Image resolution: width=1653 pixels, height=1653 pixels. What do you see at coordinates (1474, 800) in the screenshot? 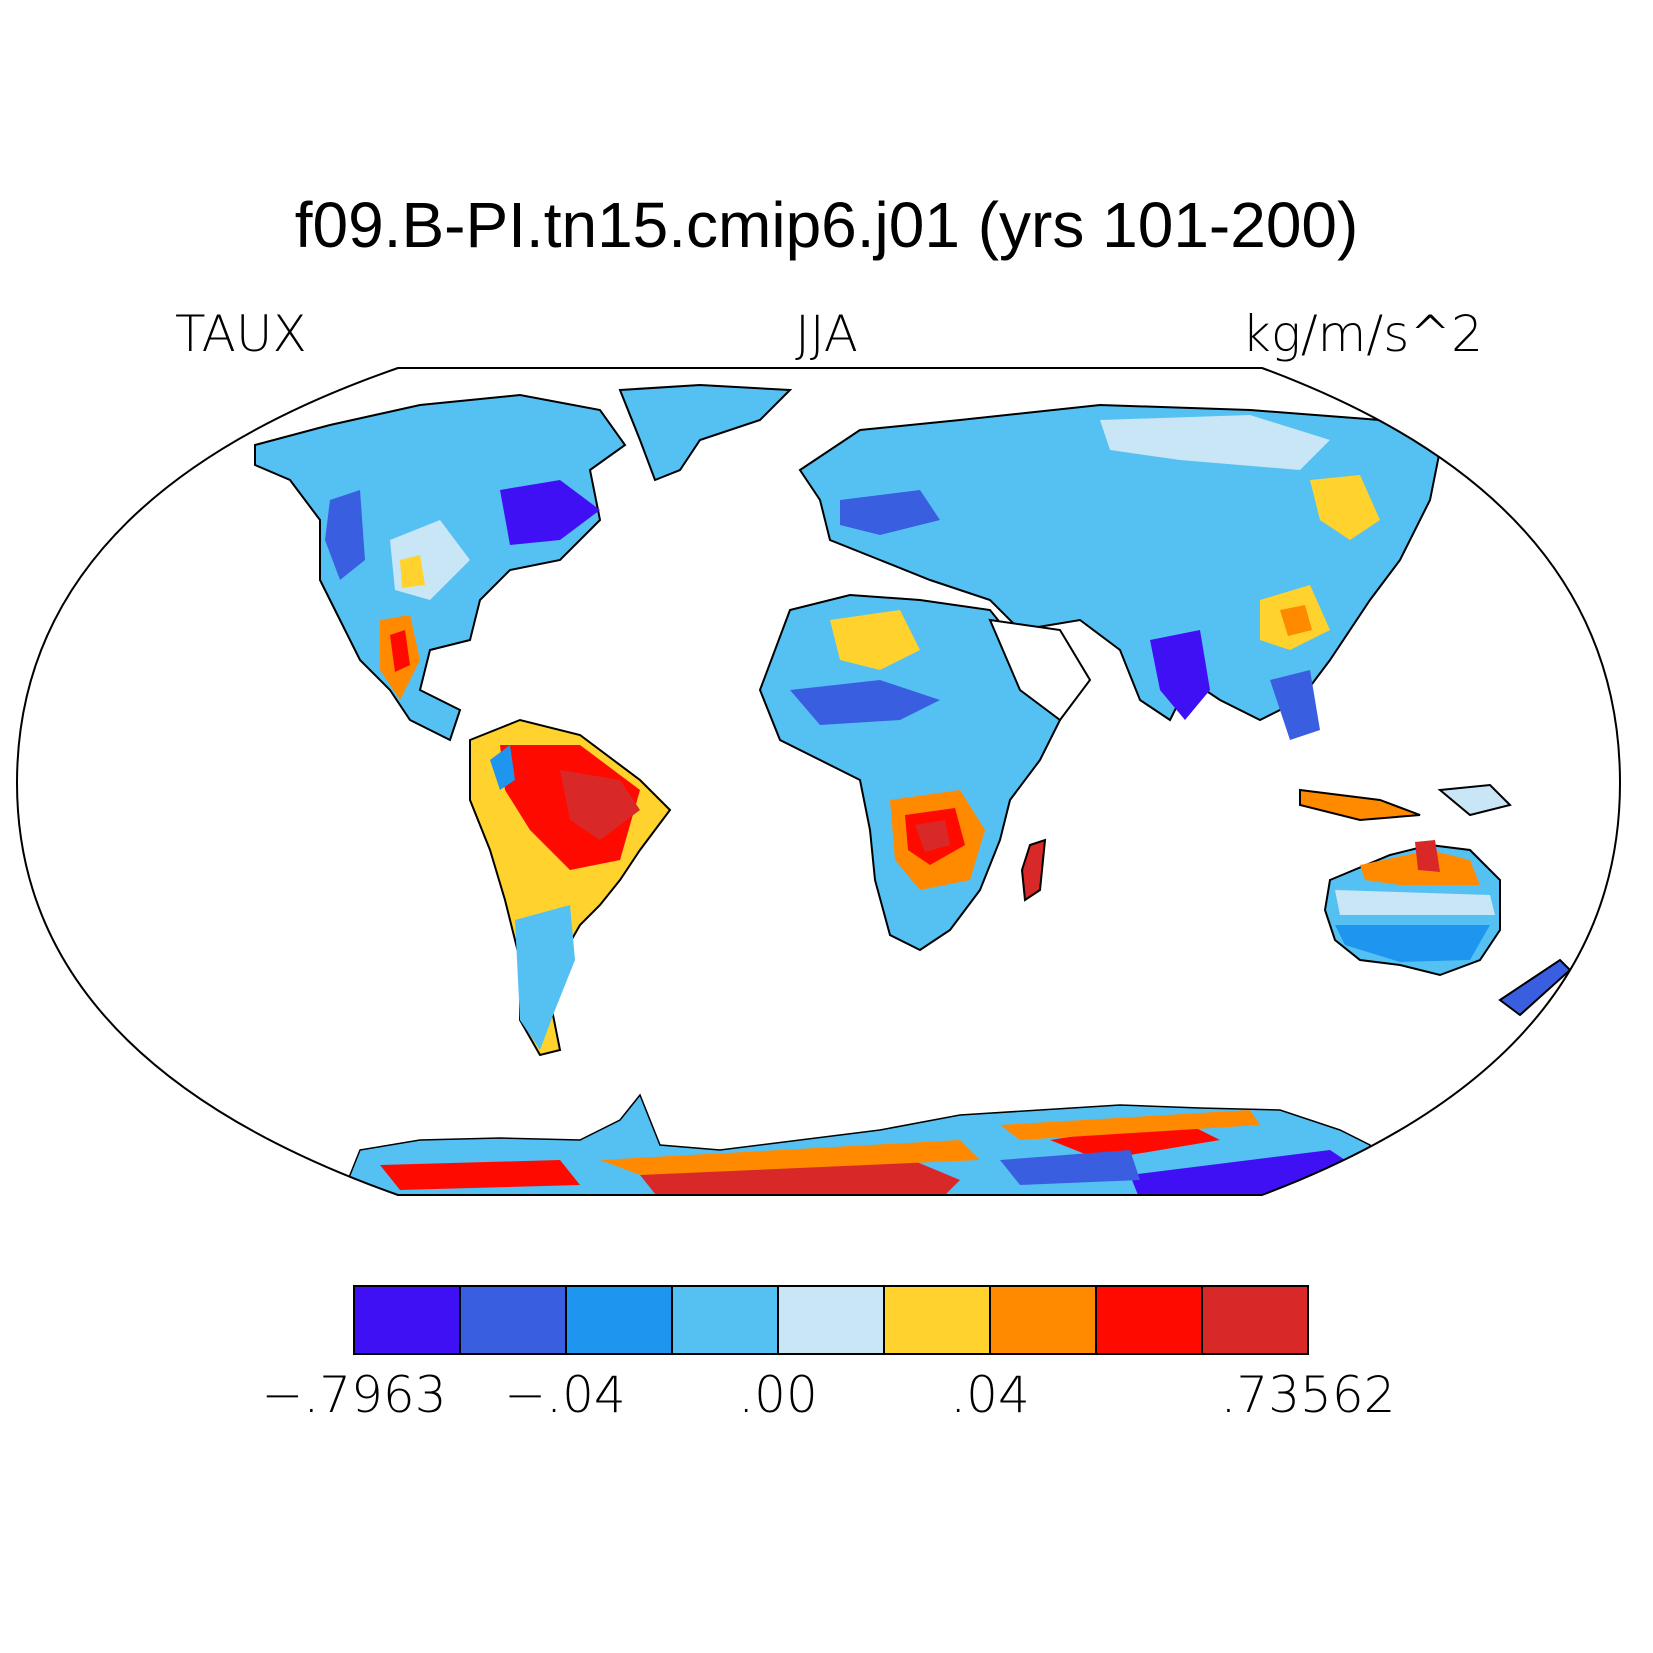
I see `new-guinea` at bounding box center [1474, 800].